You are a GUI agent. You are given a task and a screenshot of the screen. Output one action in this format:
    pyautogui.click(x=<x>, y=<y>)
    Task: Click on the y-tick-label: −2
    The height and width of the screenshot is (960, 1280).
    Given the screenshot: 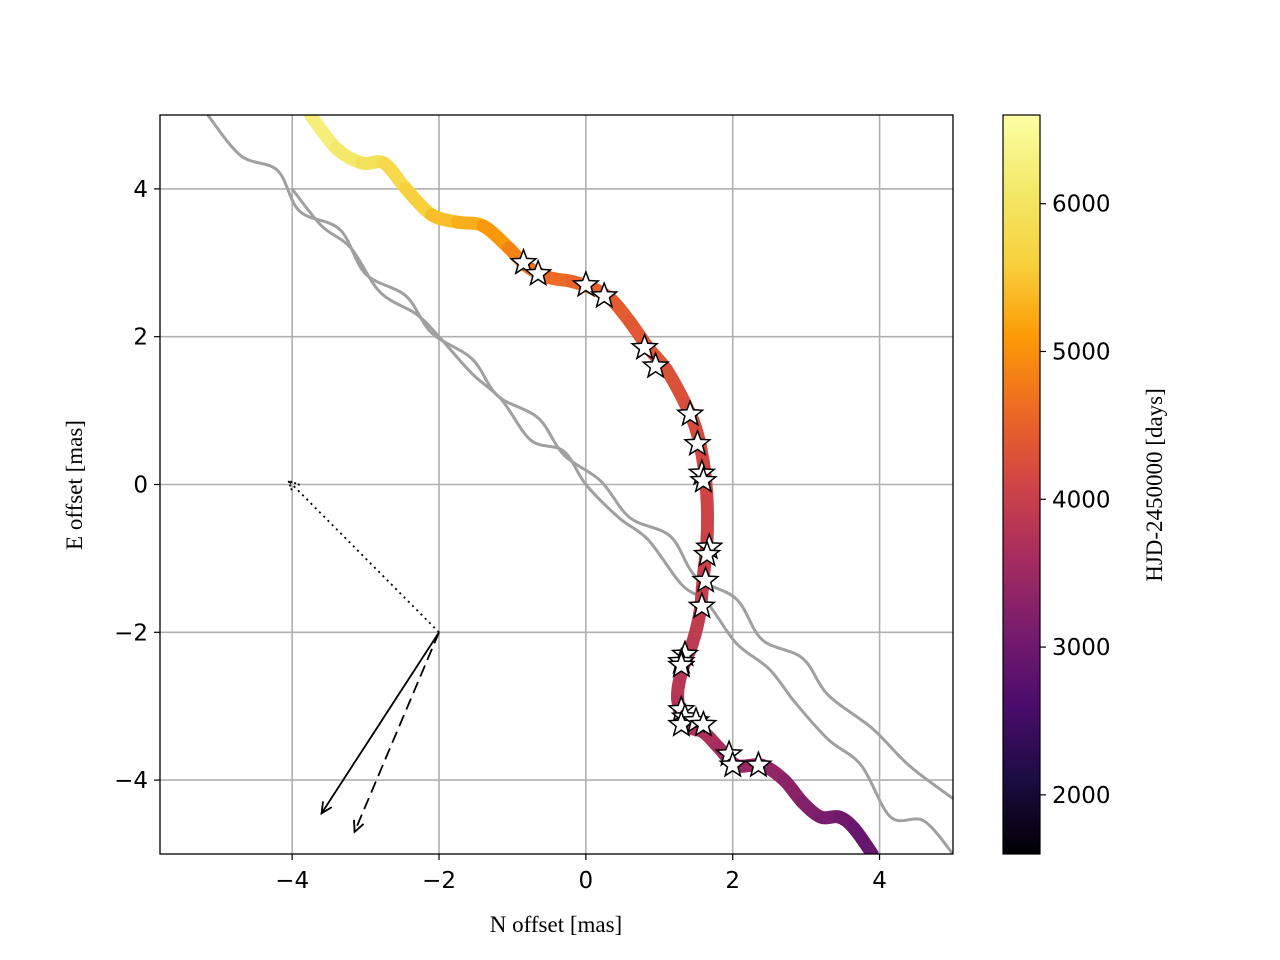 What is the action you would take?
    pyautogui.click(x=131, y=633)
    